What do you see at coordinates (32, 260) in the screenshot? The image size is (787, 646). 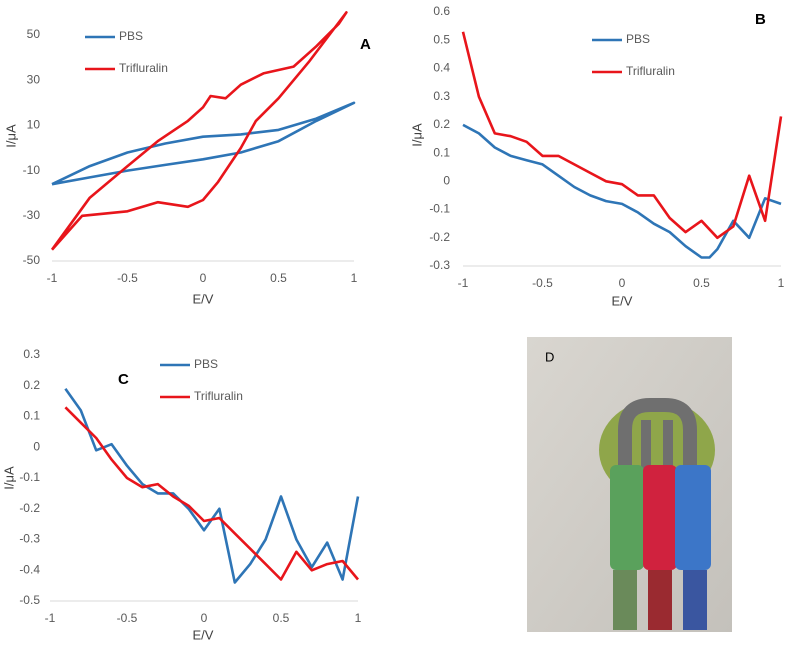 I see `y-tick-label: -50` at bounding box center [32, 260].